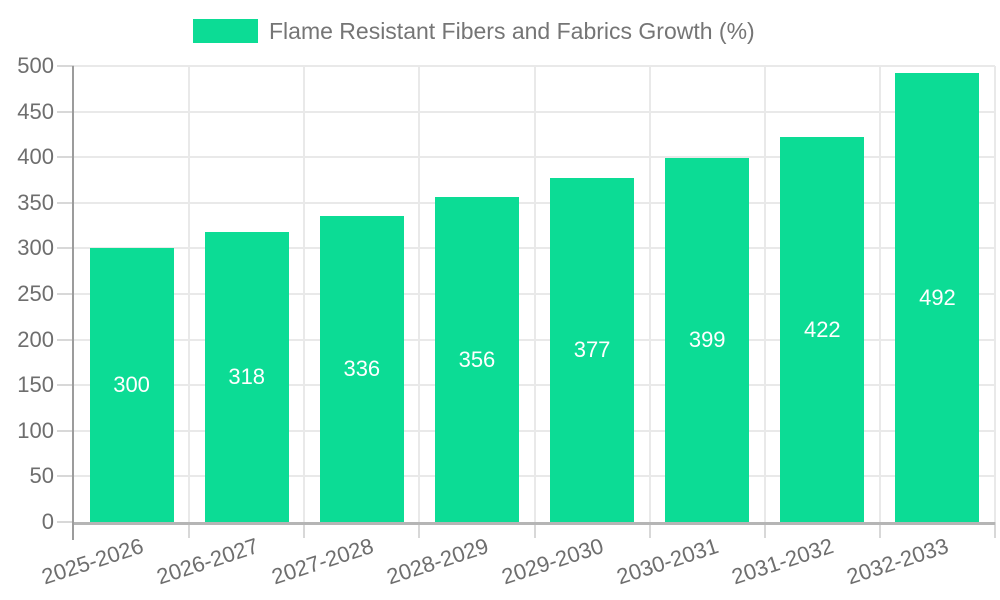 The image size is (1000, 600). What do you see at coordinates (73, 303) in the screenshot?
I see `y-axis-line` at bounding box center [73, 303].